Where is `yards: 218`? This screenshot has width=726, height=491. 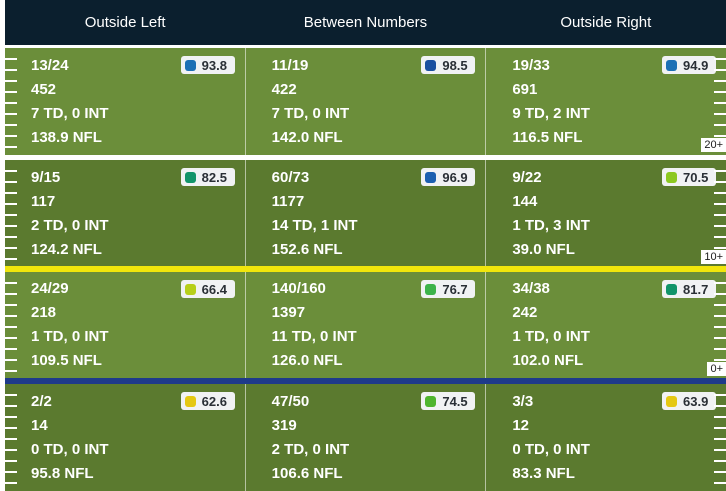
yards: 218 is located at coordinates (44, 312).